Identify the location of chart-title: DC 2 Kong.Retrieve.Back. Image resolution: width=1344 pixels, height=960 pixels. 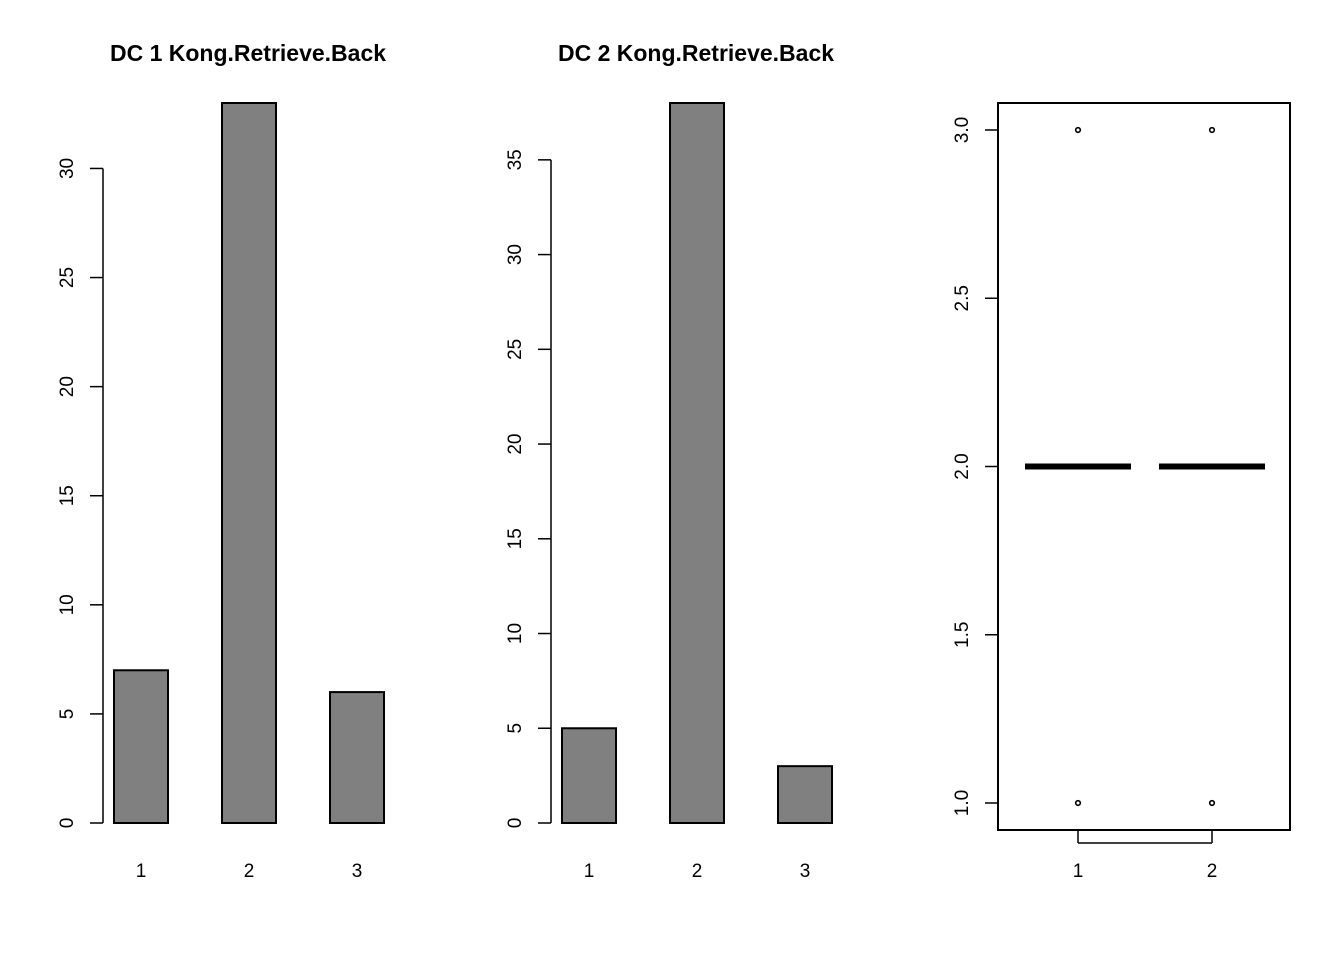
(696, 53).